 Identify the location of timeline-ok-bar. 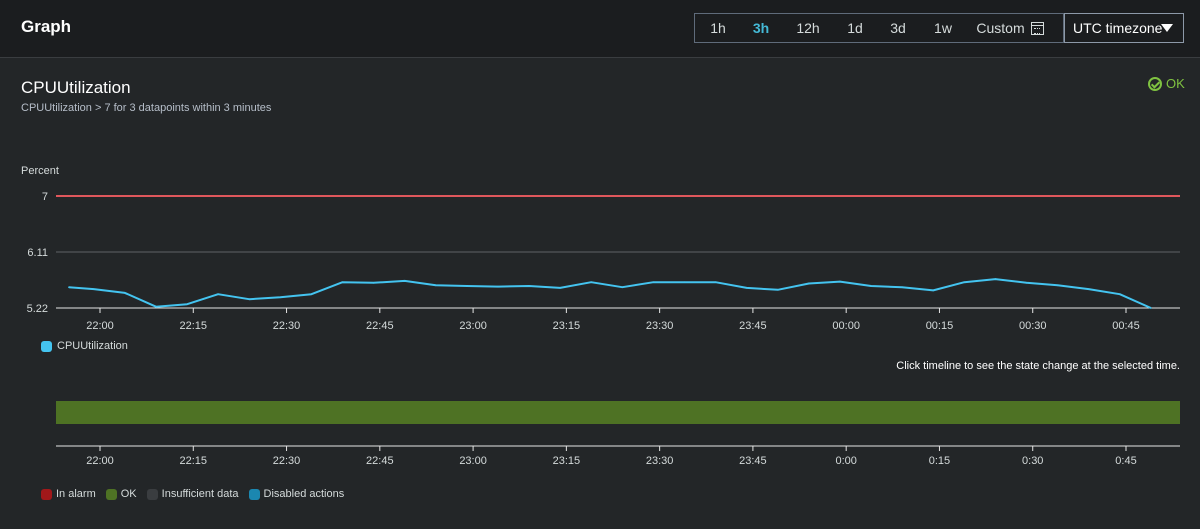
(618, 412).